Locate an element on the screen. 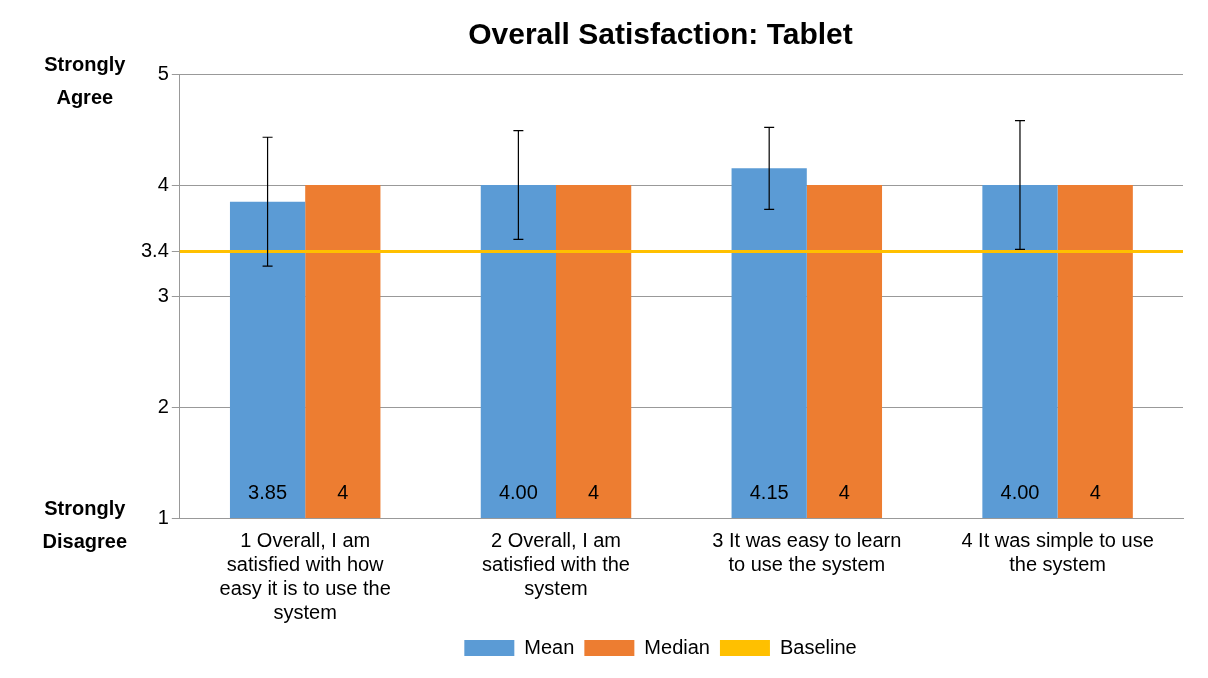  y-tick-label: 3.4 is located at coordinates (154, 250).